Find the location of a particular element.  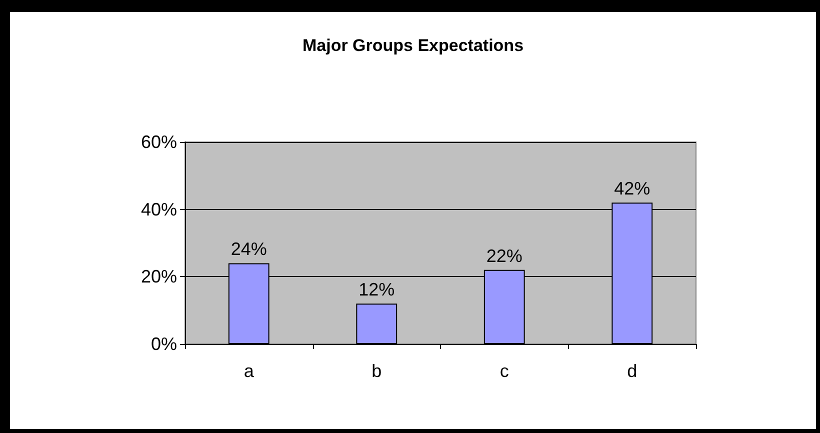

y-tick-label: 20% is located at coordinates (158, 276).